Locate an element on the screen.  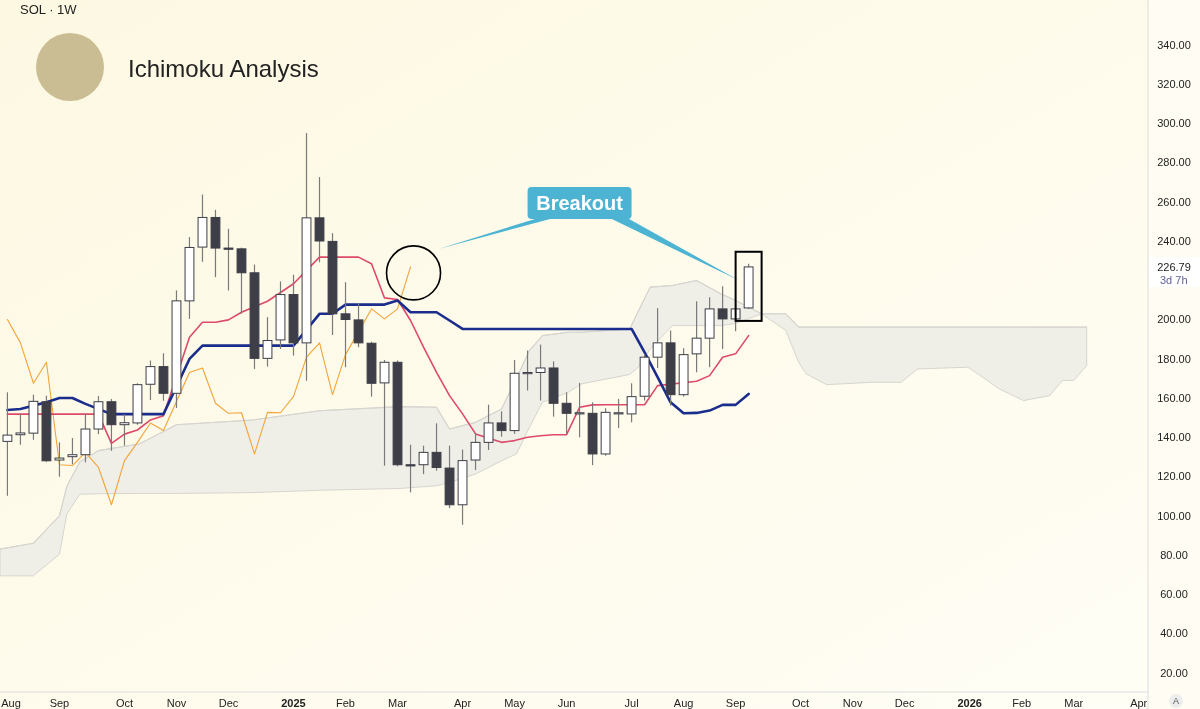
y-tick-label: 20.00 is located at coordinates (1174, 672).